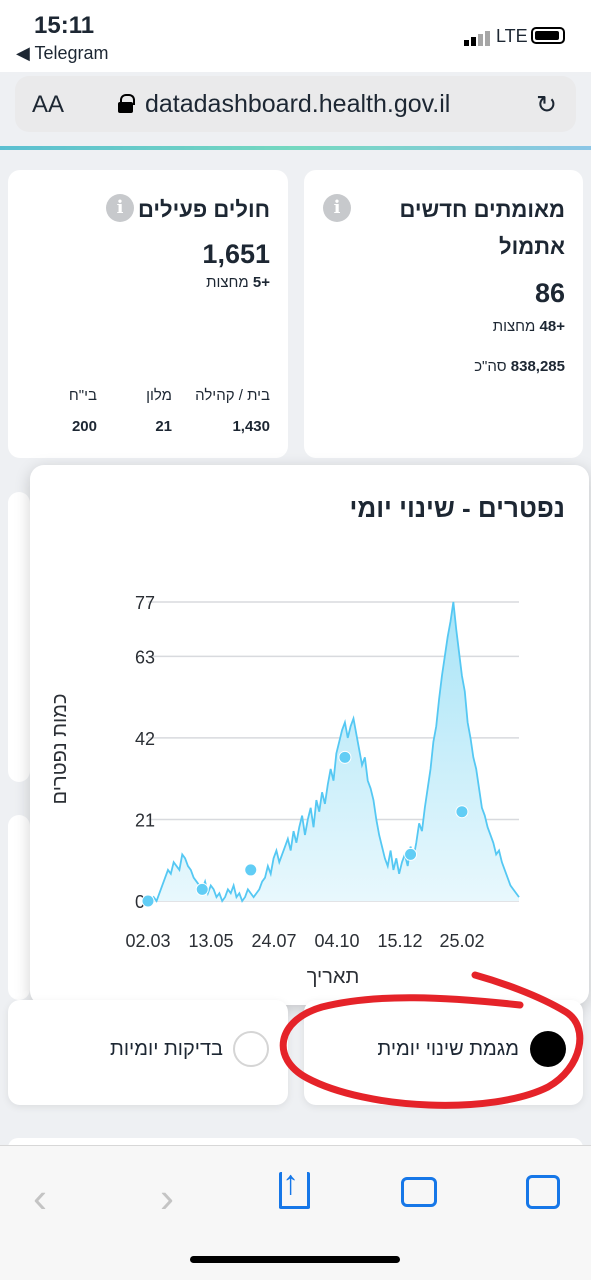 The height and width of the screenshot is (1280, 591). What do you see at coordinates (532, 246) in the screenshot?
I see `new-confirmed-title-line-two: אתמול` at bounding box center [532, 246].